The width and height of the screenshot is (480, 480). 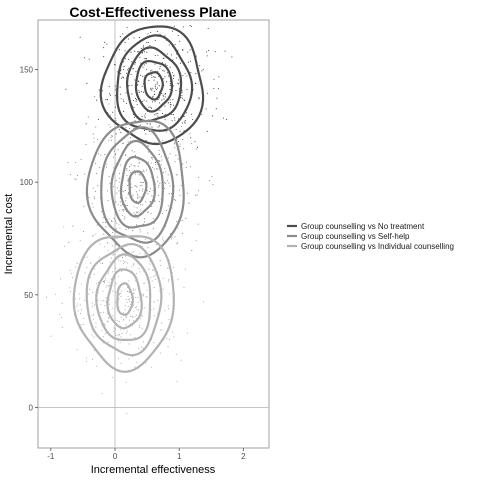 What do you see at coordinates (363, 226) in the screenshot?
I see `legend-label-1: Group counselling vs No treatment` at bounding box center [363, 226].